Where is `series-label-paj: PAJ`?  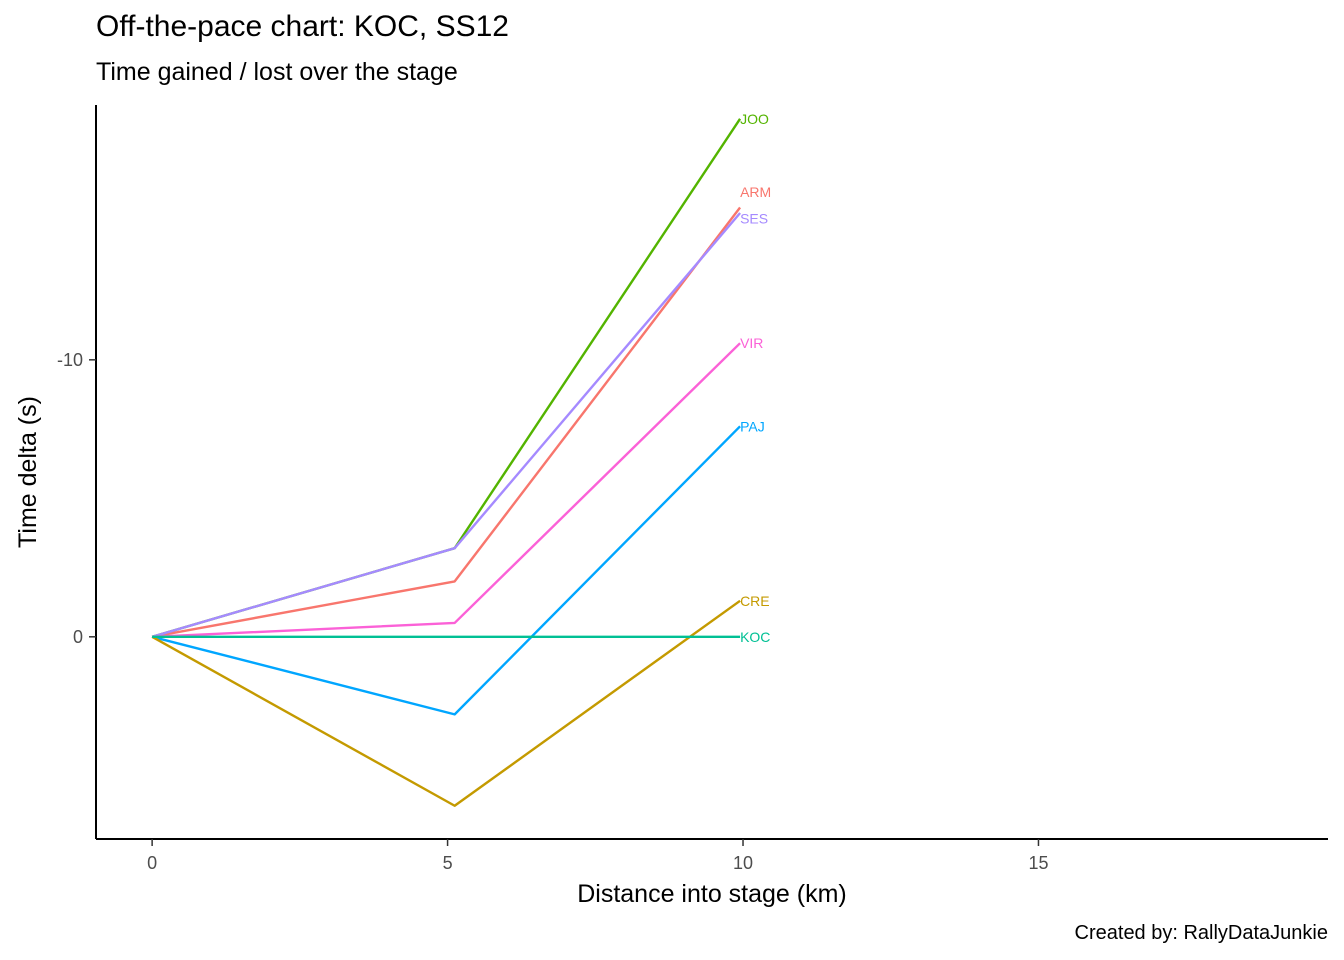 series-label-paj: PAJ is located at coordinates (752, 426).